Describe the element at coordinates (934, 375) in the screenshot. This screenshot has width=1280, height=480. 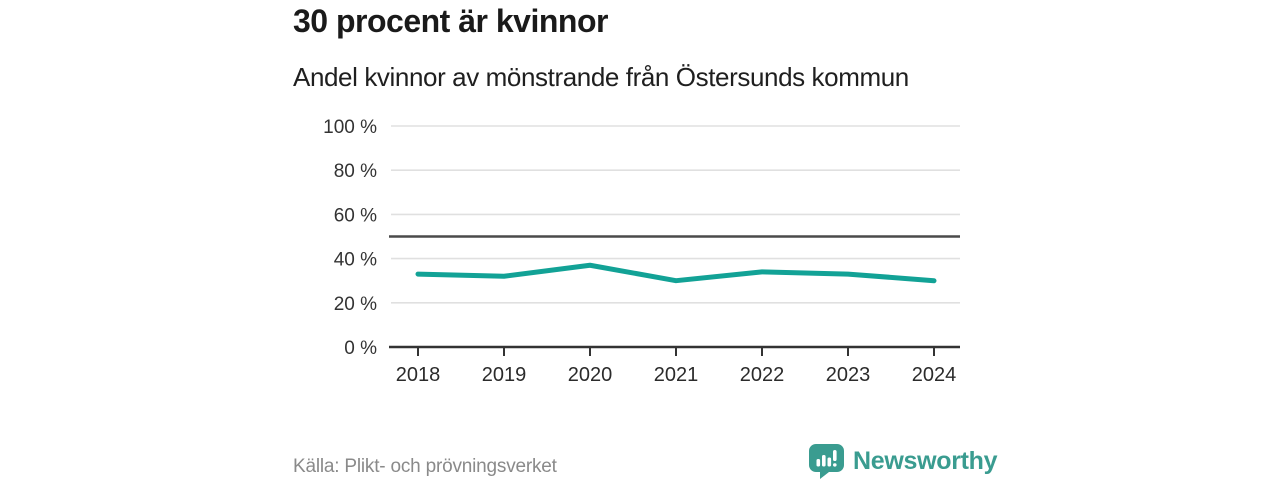
I see `svg-text: 2024` at that location.